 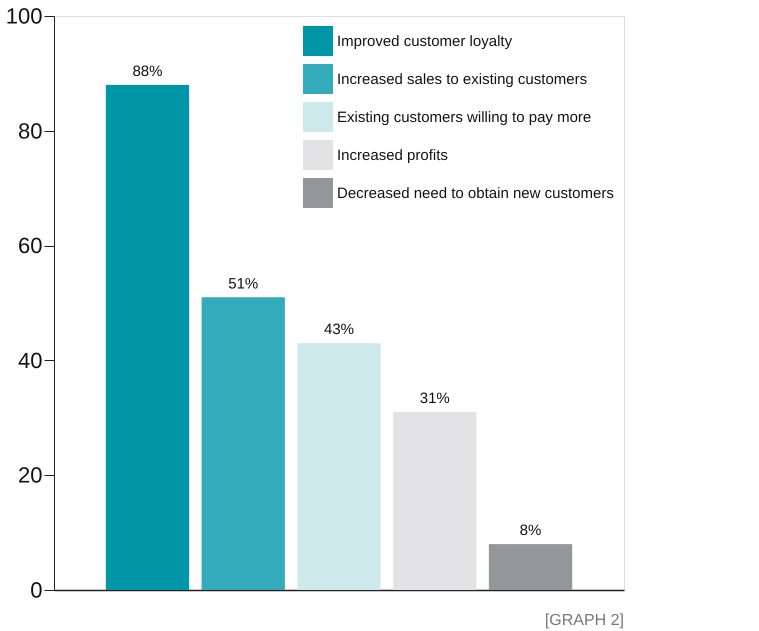 What do you see at coordinates (24, 16) in the screenshot?
I see `y-tick-label: 100` at bounding box center [24, 16].